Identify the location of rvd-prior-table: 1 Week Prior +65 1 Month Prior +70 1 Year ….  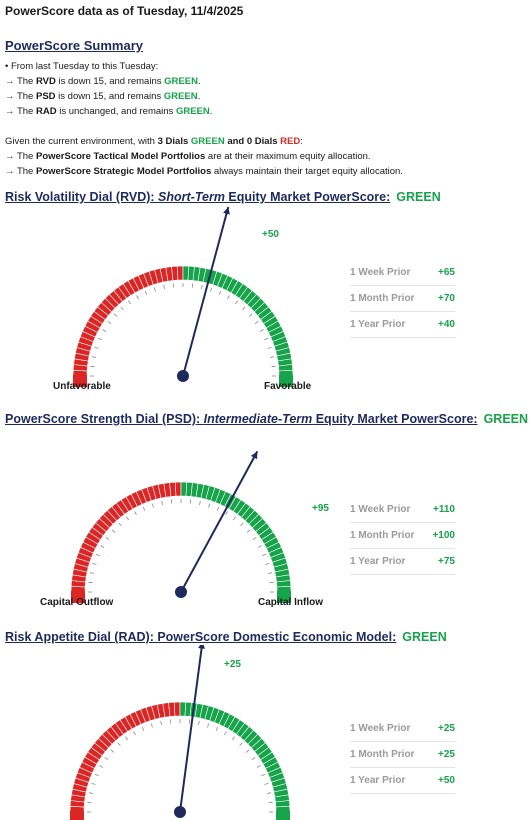
(402, 299).